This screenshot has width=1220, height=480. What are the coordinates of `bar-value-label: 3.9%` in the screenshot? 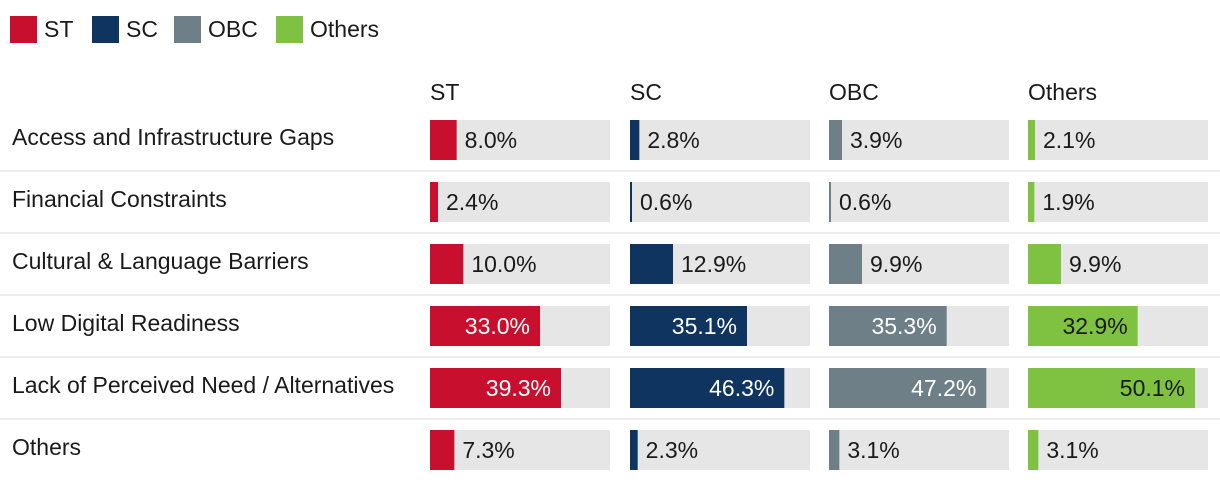 It's located at (876, 140).